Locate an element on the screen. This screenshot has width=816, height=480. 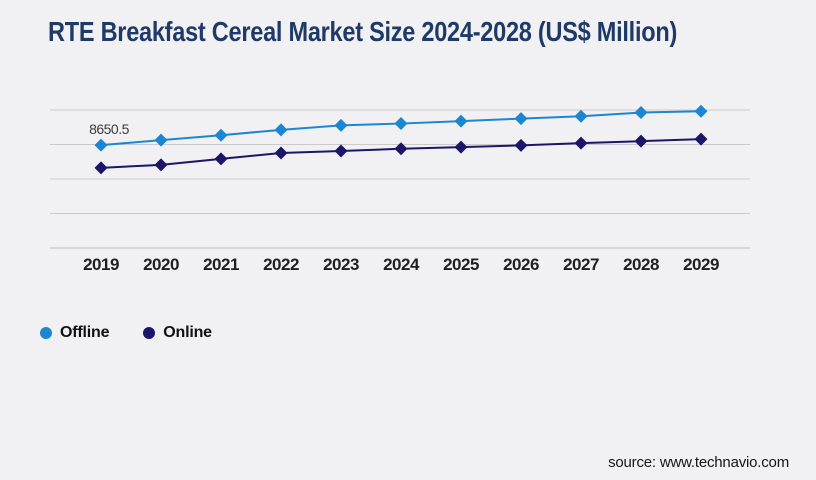
offline-marker-2026 is located at coordinates (521, 119).